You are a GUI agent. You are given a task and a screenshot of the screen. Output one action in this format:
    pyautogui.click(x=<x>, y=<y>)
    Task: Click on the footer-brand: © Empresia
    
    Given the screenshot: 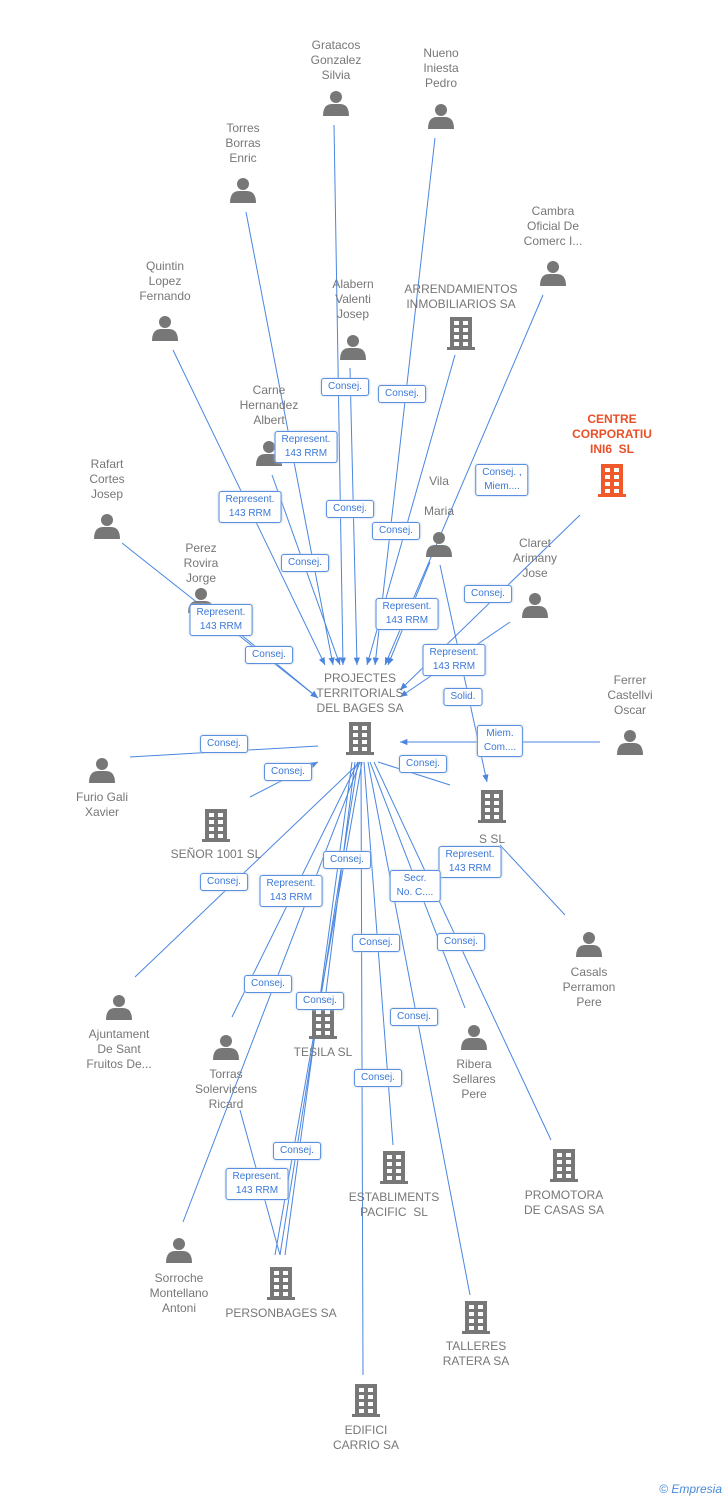 What is the action you would take?
    pyautogui.click(x=690, y=1489)
    